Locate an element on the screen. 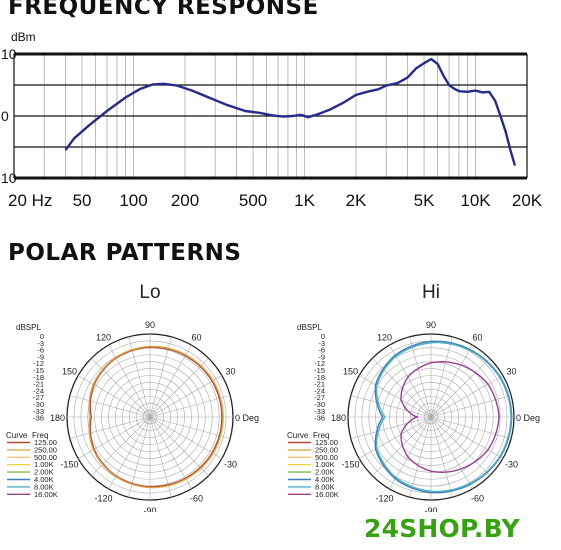 The width and height of the screenshot is (561, 550). polar-curve-8.00K is located at coordinates (443, 417).